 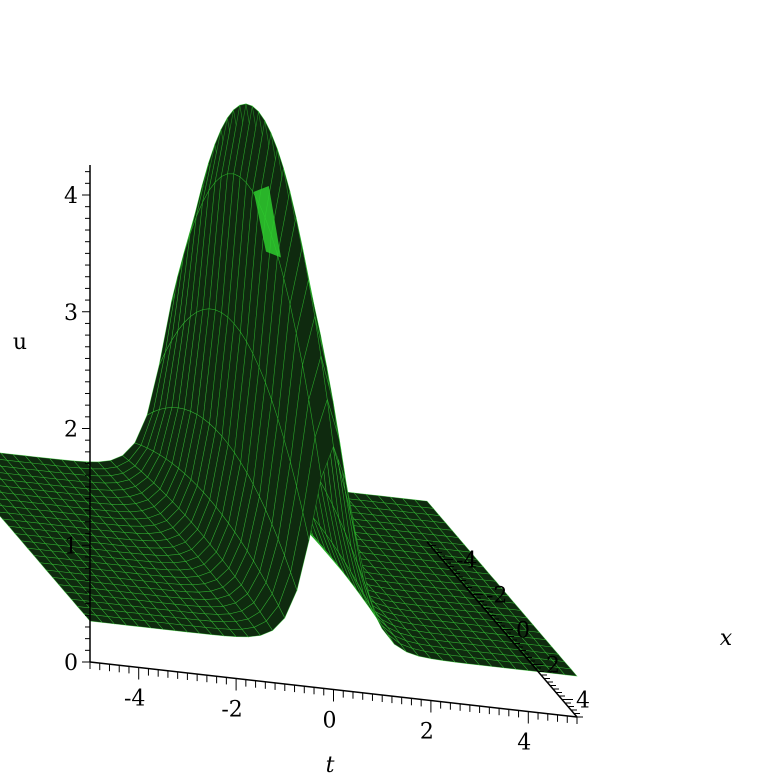 What do you see at coordinates (134, 699) in the screenshot?
I see `t-tick-label: -4` at bounding box center [134, 699].